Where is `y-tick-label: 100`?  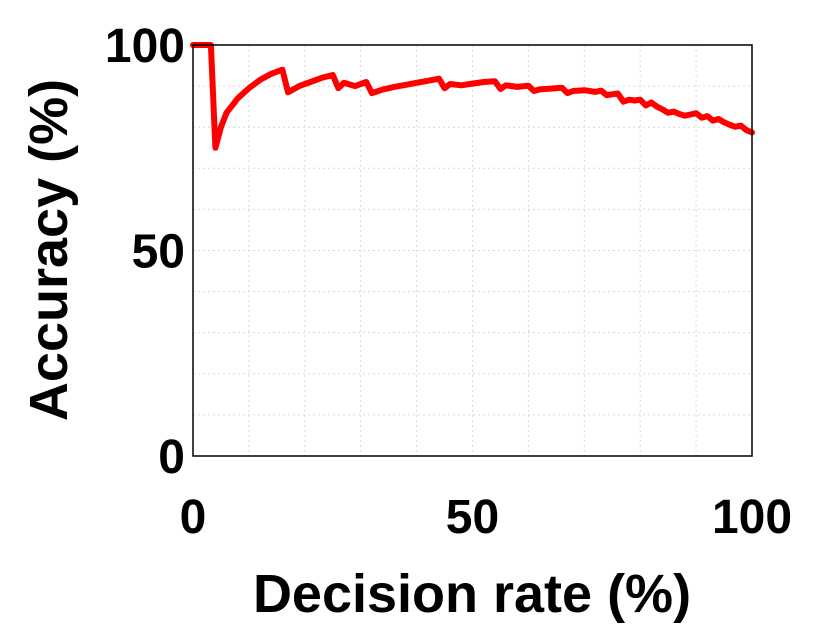
y-tick-label: 100 is located at coordinates (145, 46).